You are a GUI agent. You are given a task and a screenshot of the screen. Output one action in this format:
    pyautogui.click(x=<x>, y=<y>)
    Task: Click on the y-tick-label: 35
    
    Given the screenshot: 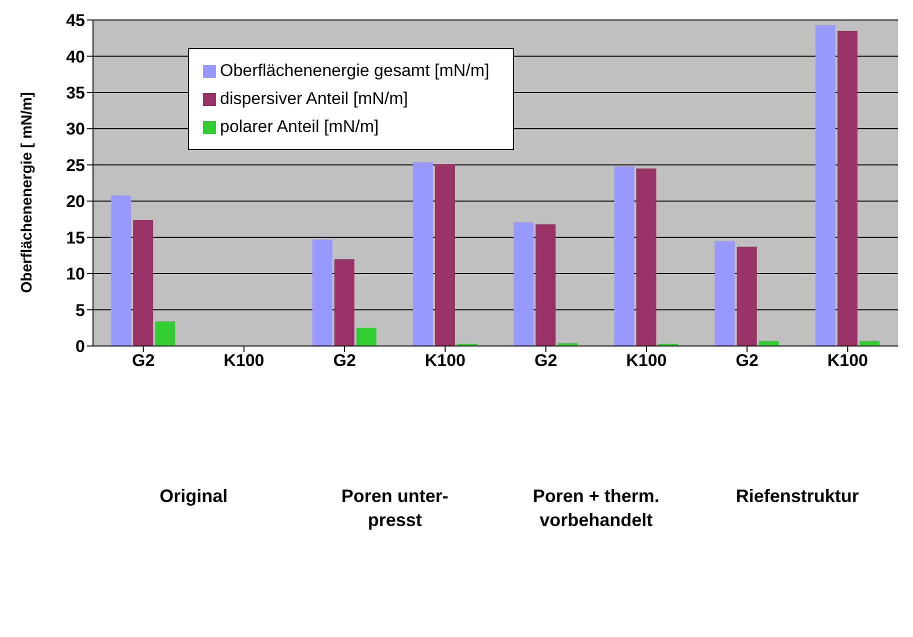 What is the action you would take?
    pyautogui.click(x=75, y=92)
    